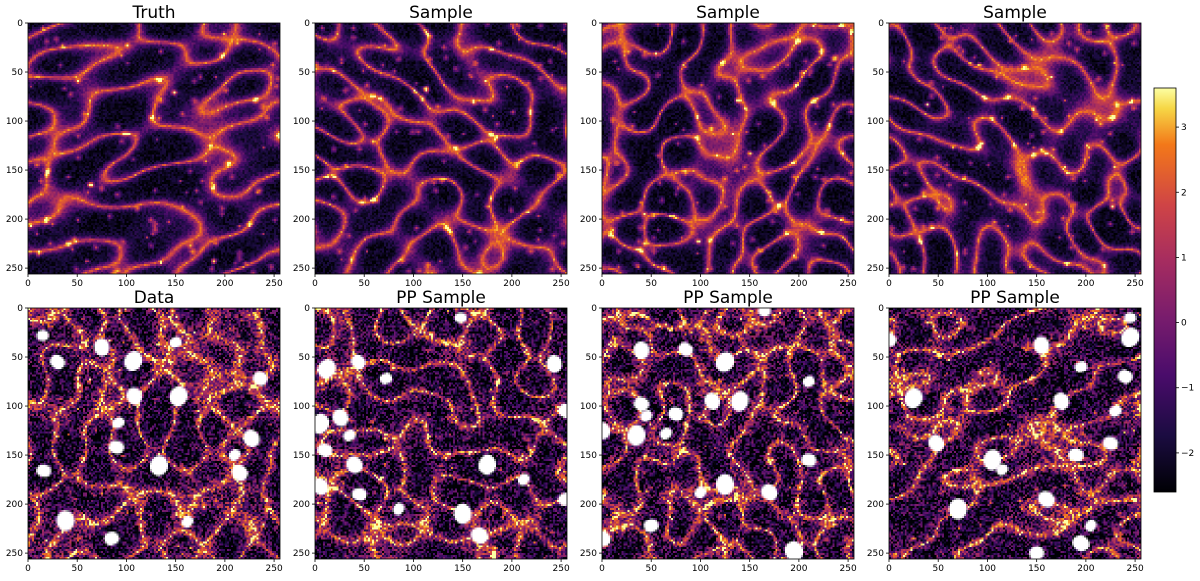 Image resolution: width=1200 pixels, height=581 pixels. Describe the element at coordinates (1184, 128) in the screenshot. I see `colorbar-tick-label: 3` at that location.